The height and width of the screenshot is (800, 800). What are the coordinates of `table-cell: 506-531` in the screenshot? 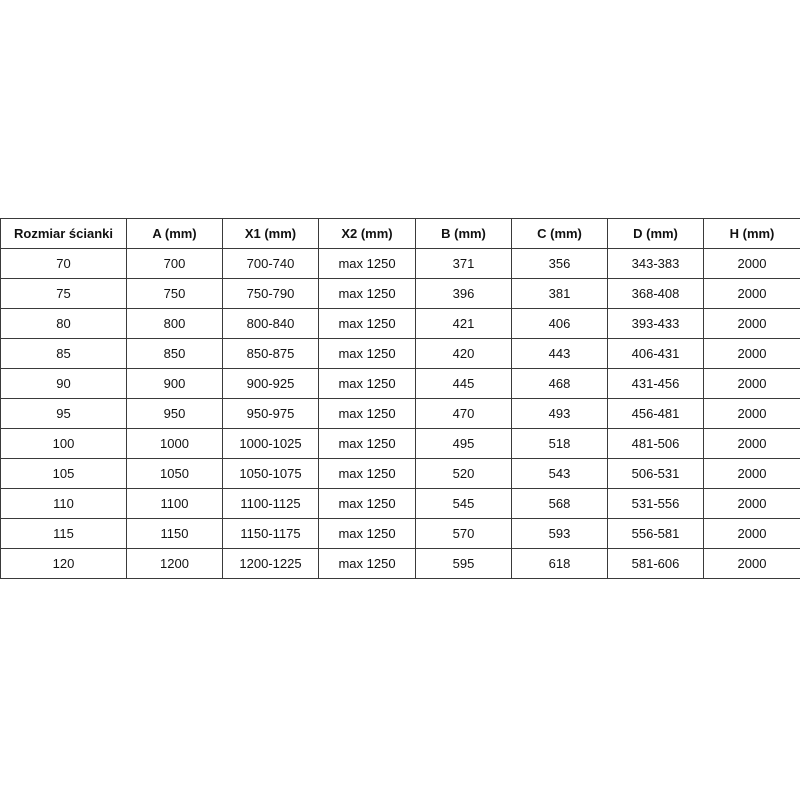 It's located at (655, 473).